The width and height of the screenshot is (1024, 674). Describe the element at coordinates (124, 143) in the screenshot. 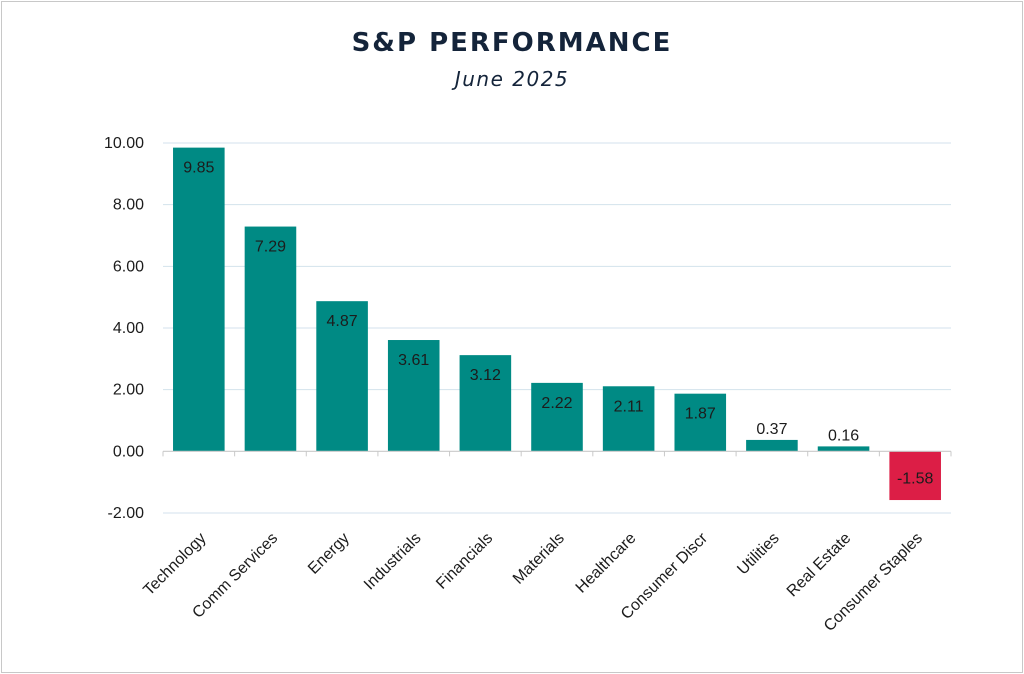

I see `y-tick-label: 10.00` at that location.